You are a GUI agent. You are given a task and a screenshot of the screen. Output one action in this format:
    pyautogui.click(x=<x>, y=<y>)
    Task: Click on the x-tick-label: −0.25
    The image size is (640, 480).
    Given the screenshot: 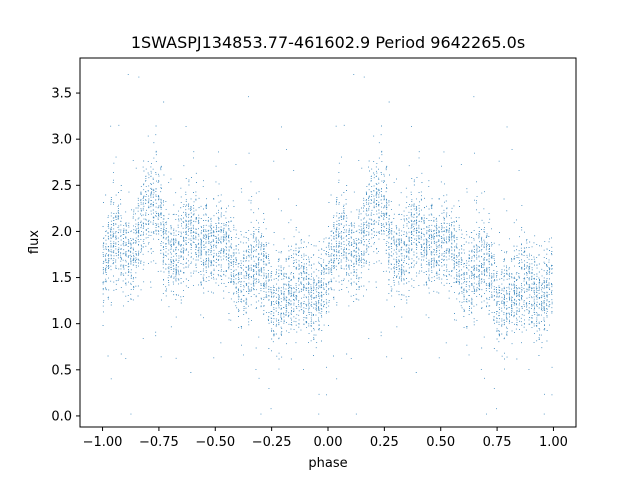 What is the action you would take?
    pyautogui.click(x=272, y=442)
    